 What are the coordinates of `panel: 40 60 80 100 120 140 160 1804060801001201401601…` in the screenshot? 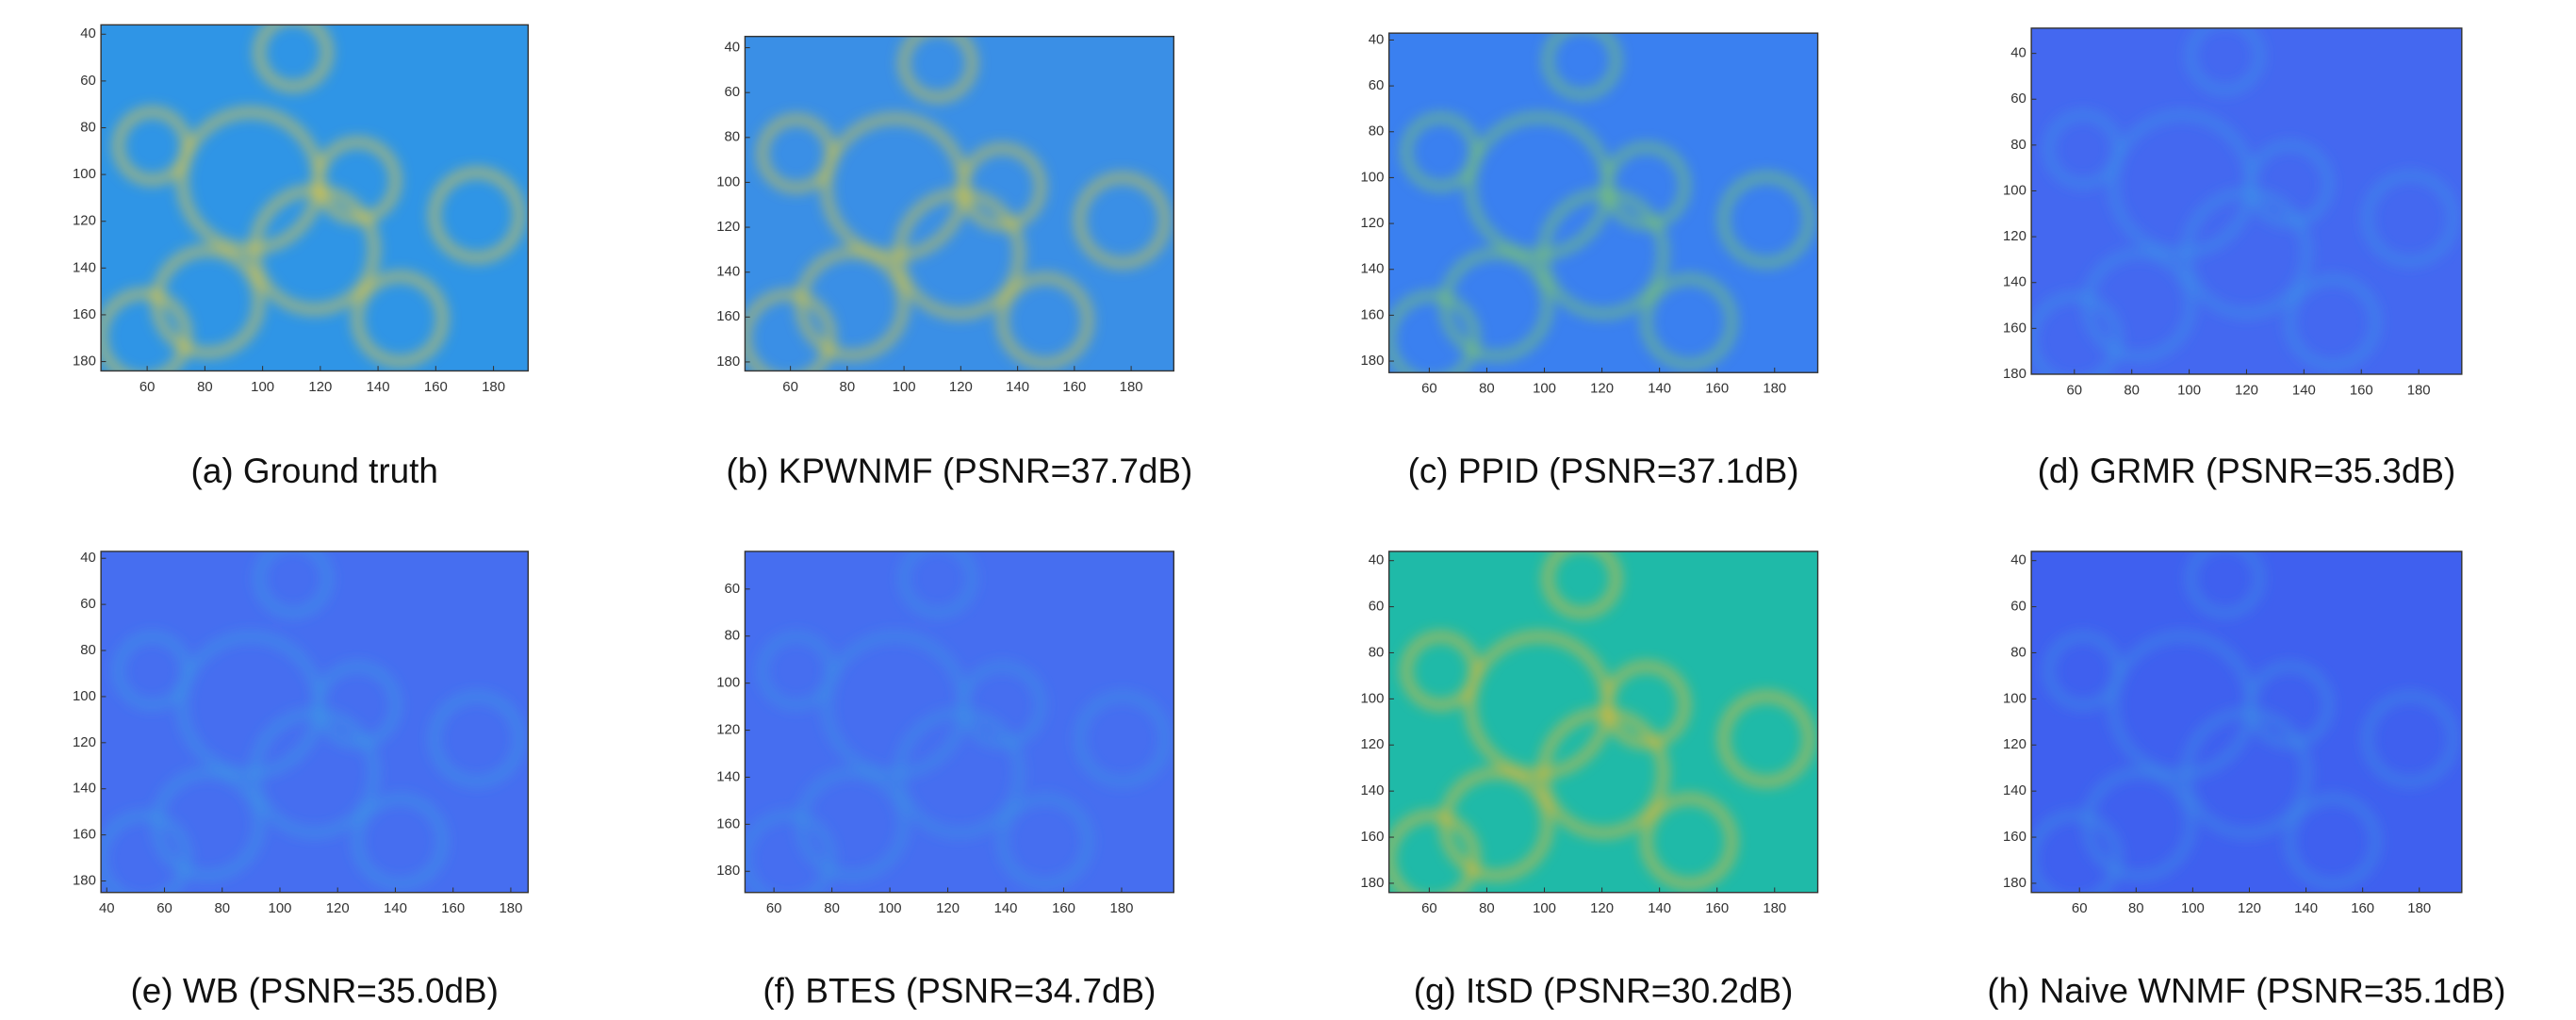 It's located at (301, 781).